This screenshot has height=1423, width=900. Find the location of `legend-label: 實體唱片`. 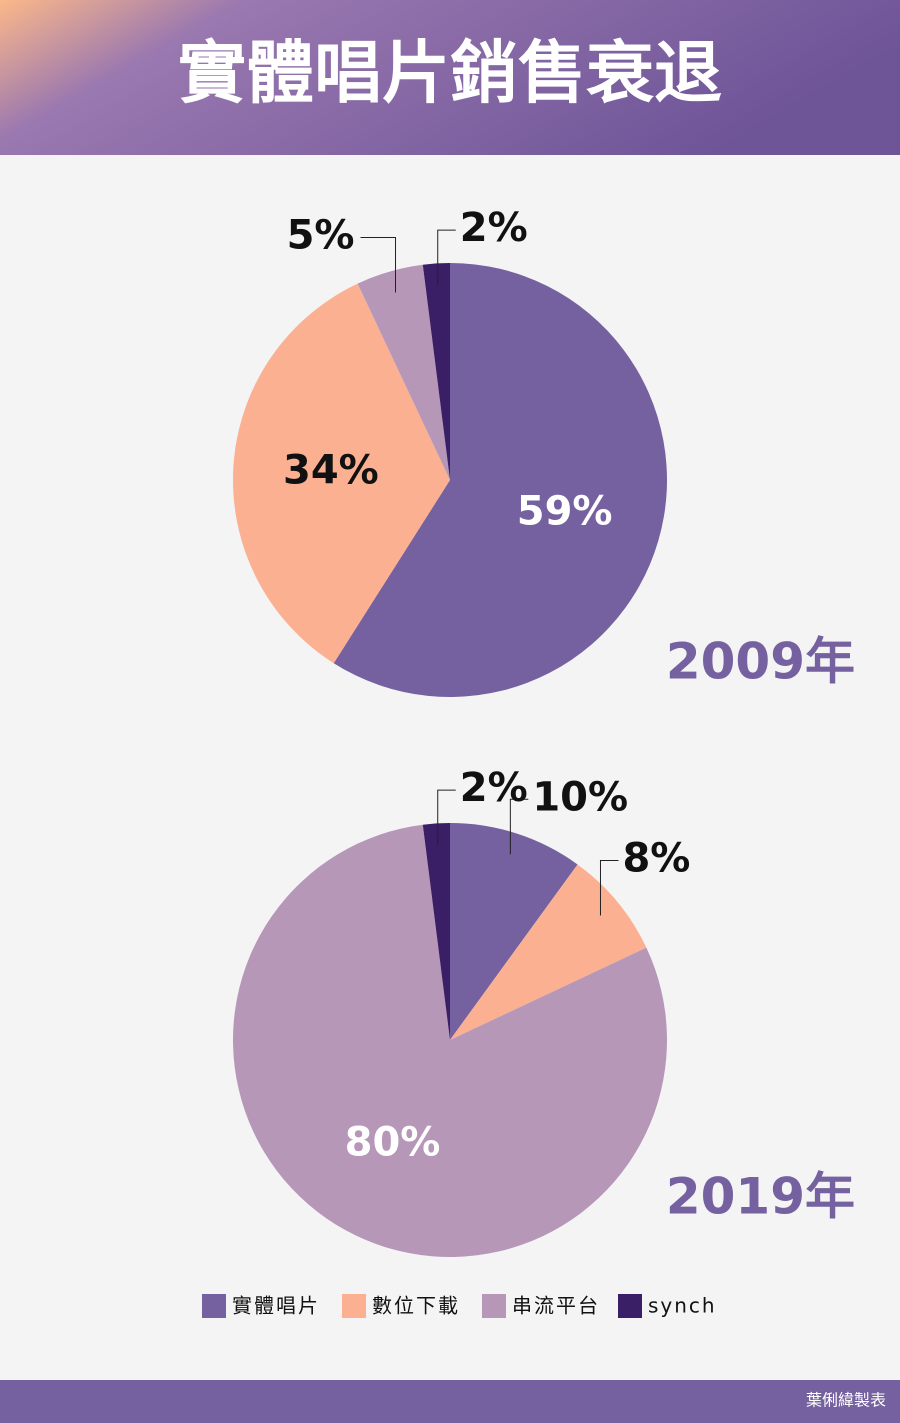

legend-label: 實體唱片 is located at coordinates (276, 1306).